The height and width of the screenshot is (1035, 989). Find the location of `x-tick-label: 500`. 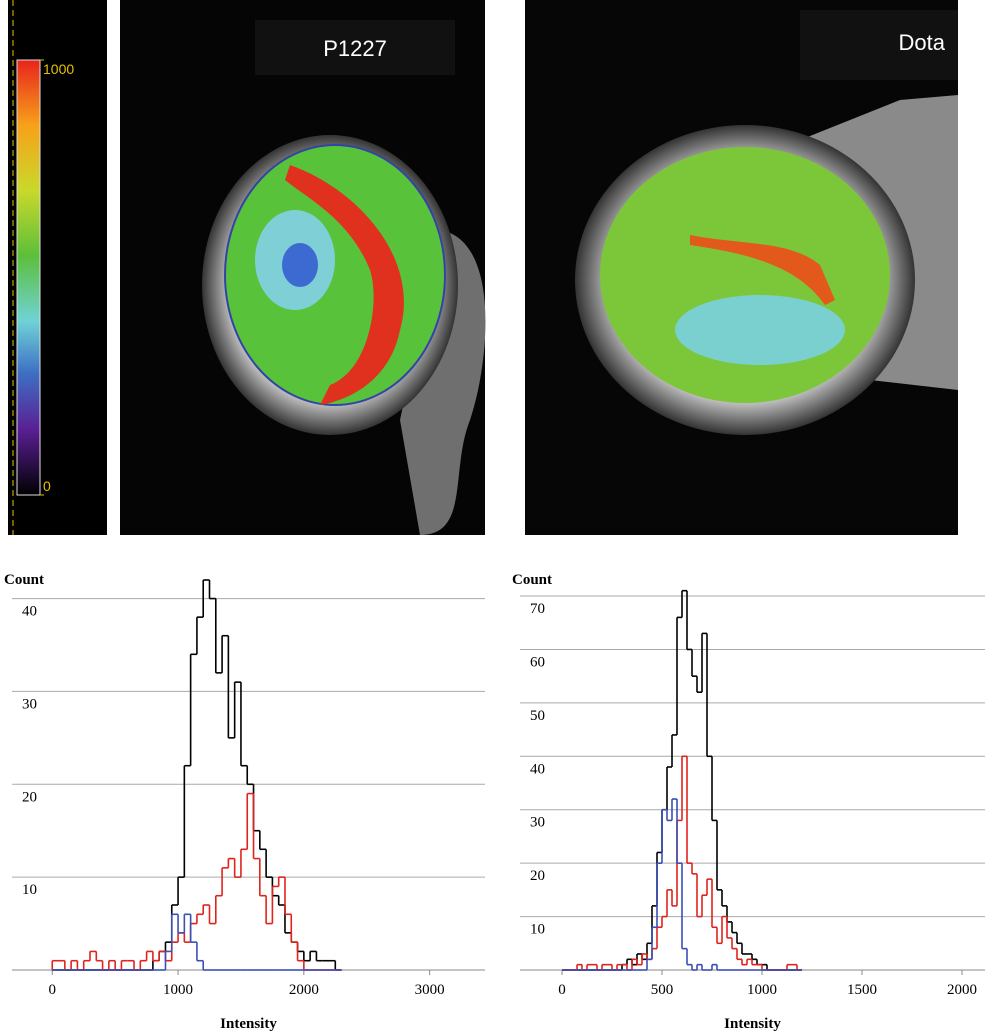

x-tick-label: 500 is located at coordinates (662, 990).